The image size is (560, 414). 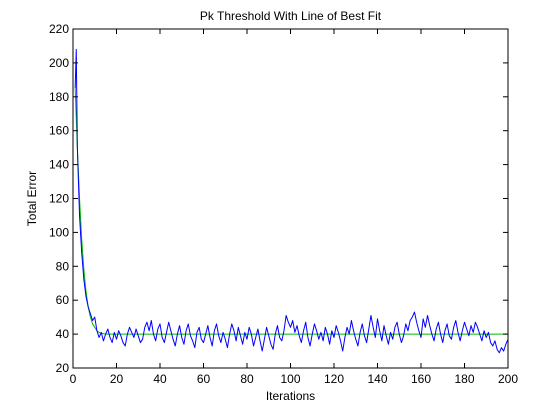 What do you see at coordinates (59, 63) in the screenshot?
I see `y-tick-label: 200` at bounding box center [59, 63].